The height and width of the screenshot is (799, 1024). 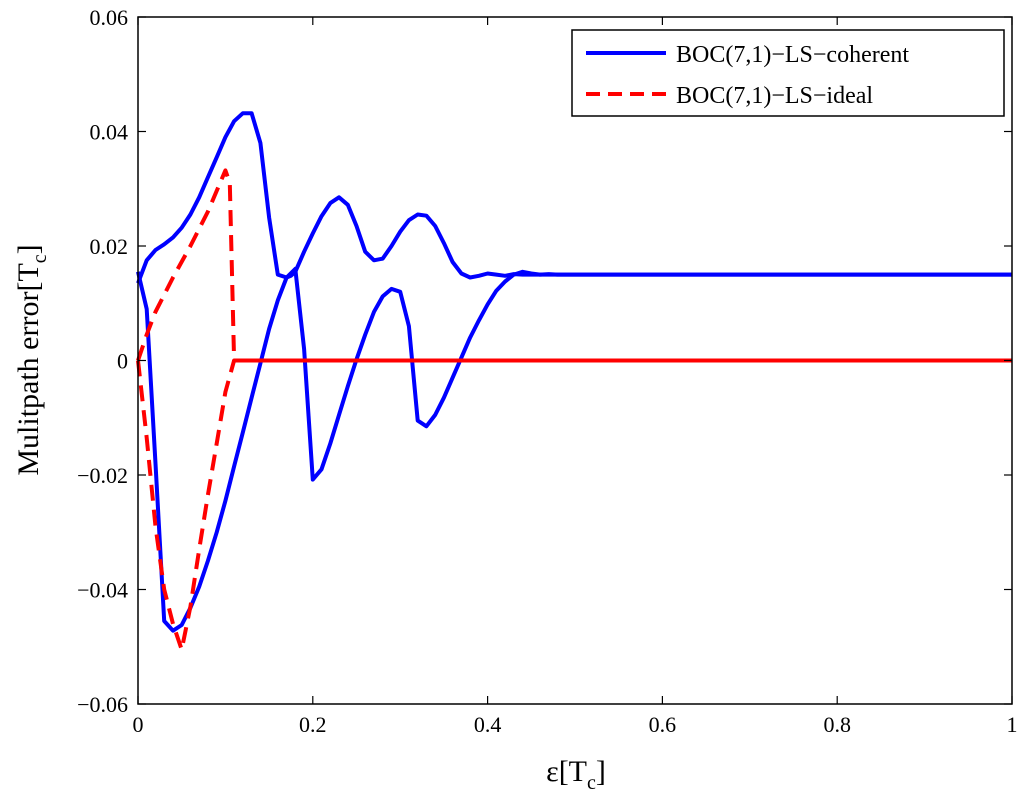 I want to click on x-tick-label: 0.6, so click(x=663, y=724).